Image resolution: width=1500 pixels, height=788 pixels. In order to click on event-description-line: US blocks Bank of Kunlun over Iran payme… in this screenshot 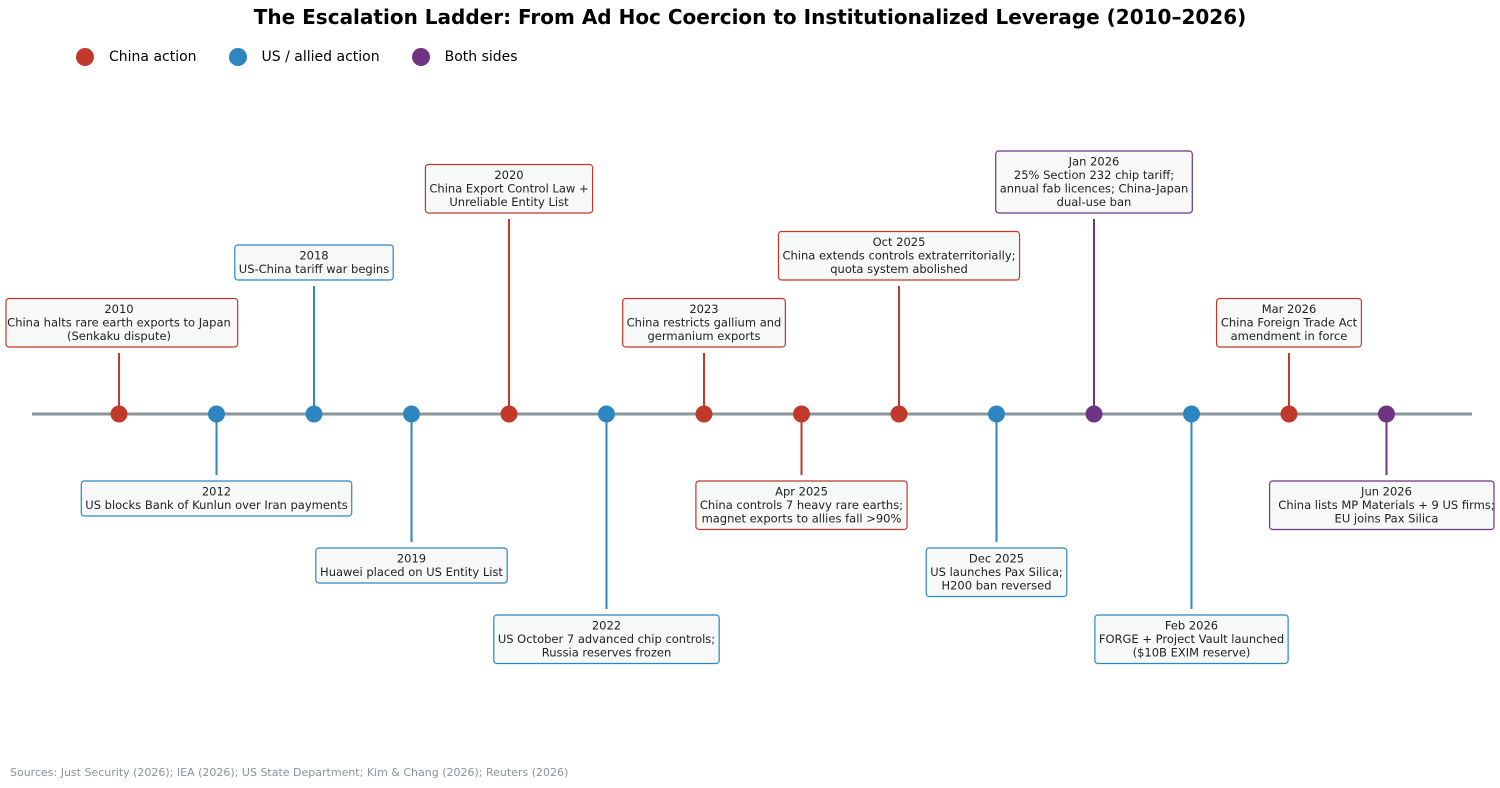, I will do `click(216, 505)`.